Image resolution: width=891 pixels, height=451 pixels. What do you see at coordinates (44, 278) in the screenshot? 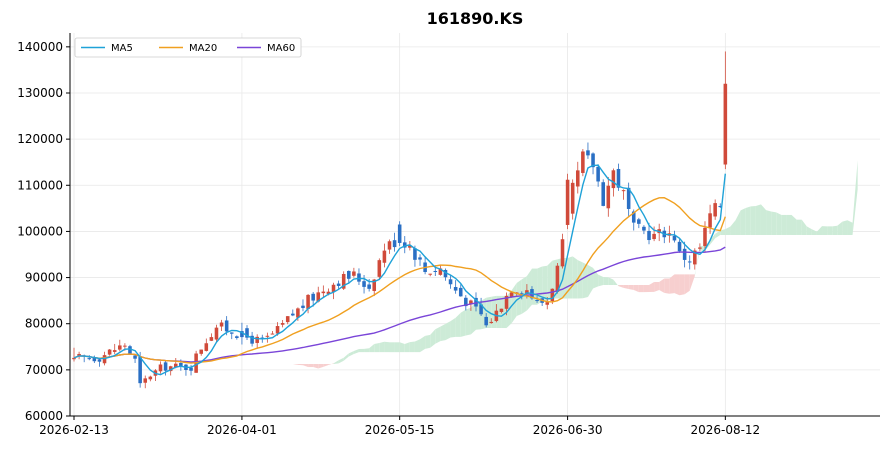
I see `y-tick-label: 90000` at bounding box center [44, 278].